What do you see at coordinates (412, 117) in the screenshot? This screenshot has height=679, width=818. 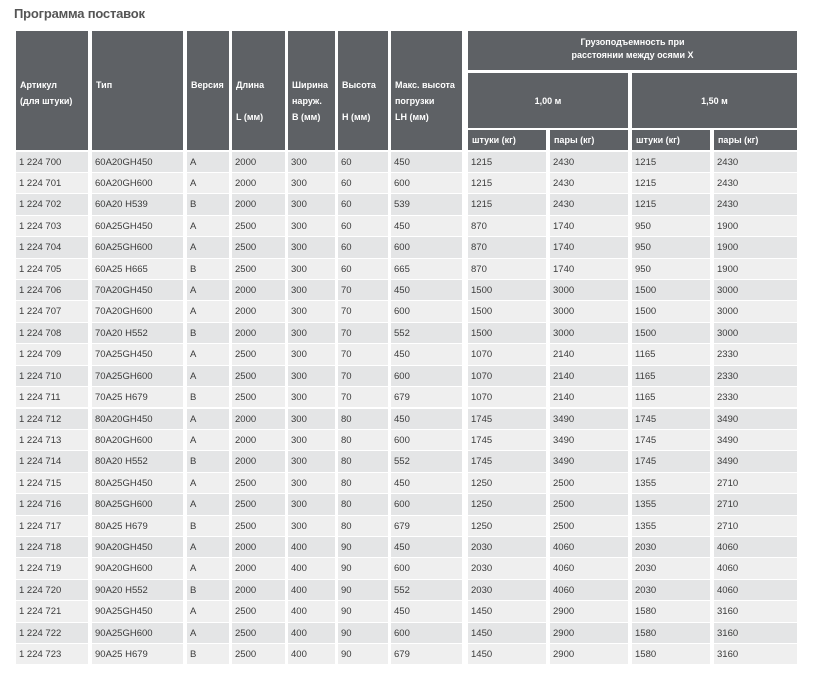 I see `header-text: LH (мм)` at bounding box center [412, 117].